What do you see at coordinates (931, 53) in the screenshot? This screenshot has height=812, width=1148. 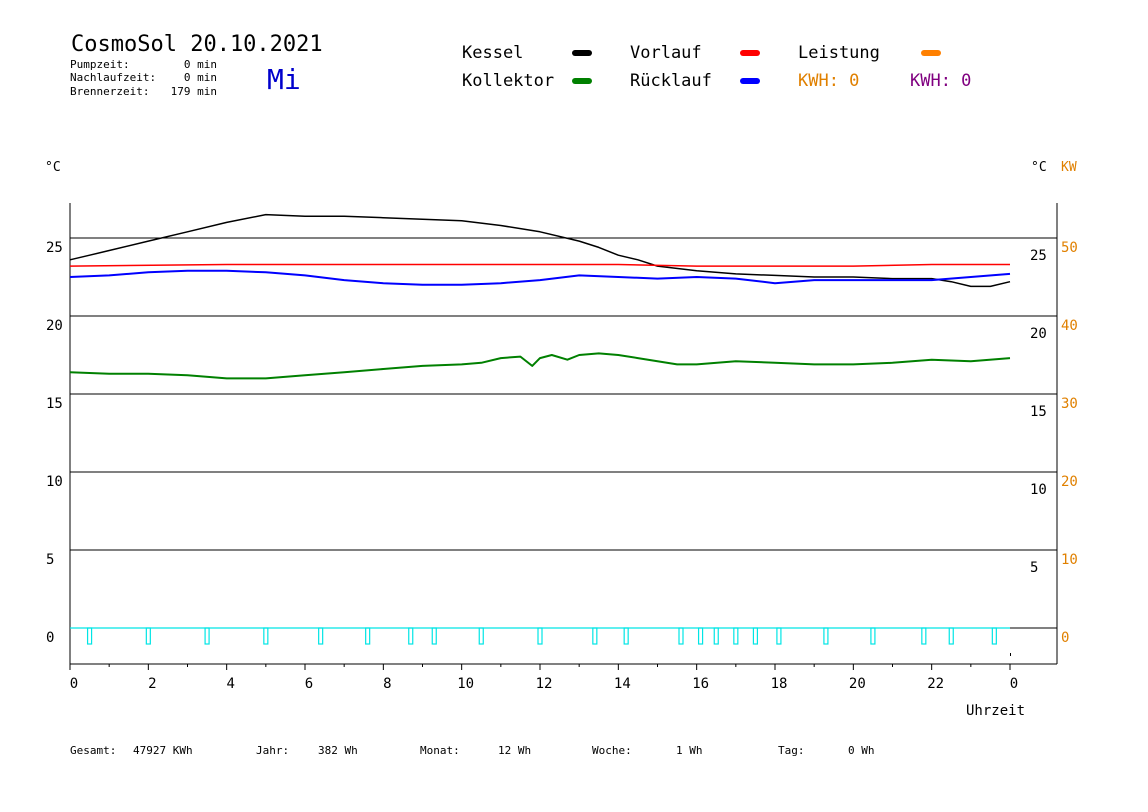 I see `legend-leistung-swatch` at bounding box center [931, 53].